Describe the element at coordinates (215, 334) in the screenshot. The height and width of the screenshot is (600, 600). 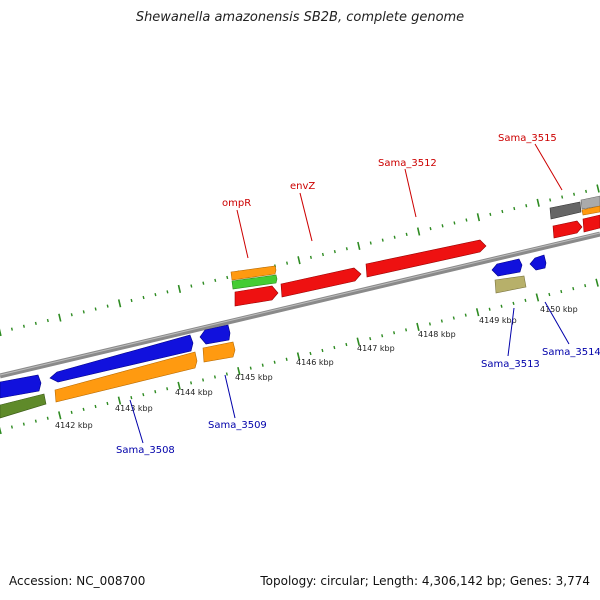
I see `gene-blue-mid` at that location.